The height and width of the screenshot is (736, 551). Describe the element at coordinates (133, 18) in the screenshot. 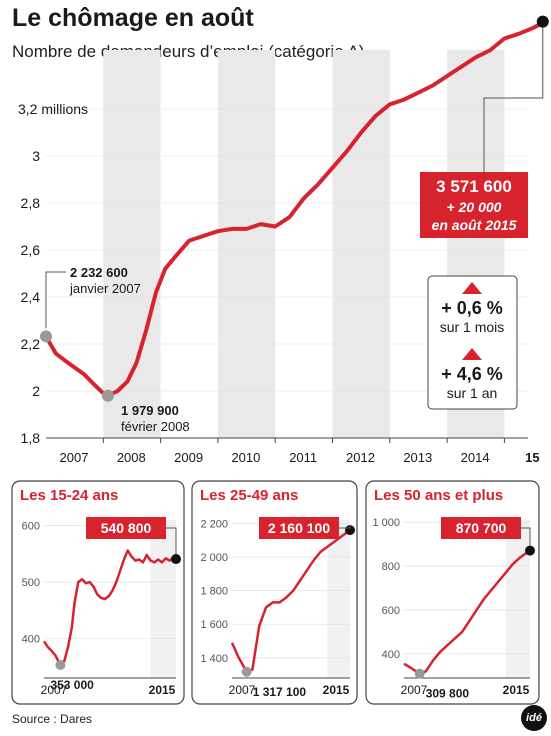

I see `chart-title: Le chômage en août` at that location.